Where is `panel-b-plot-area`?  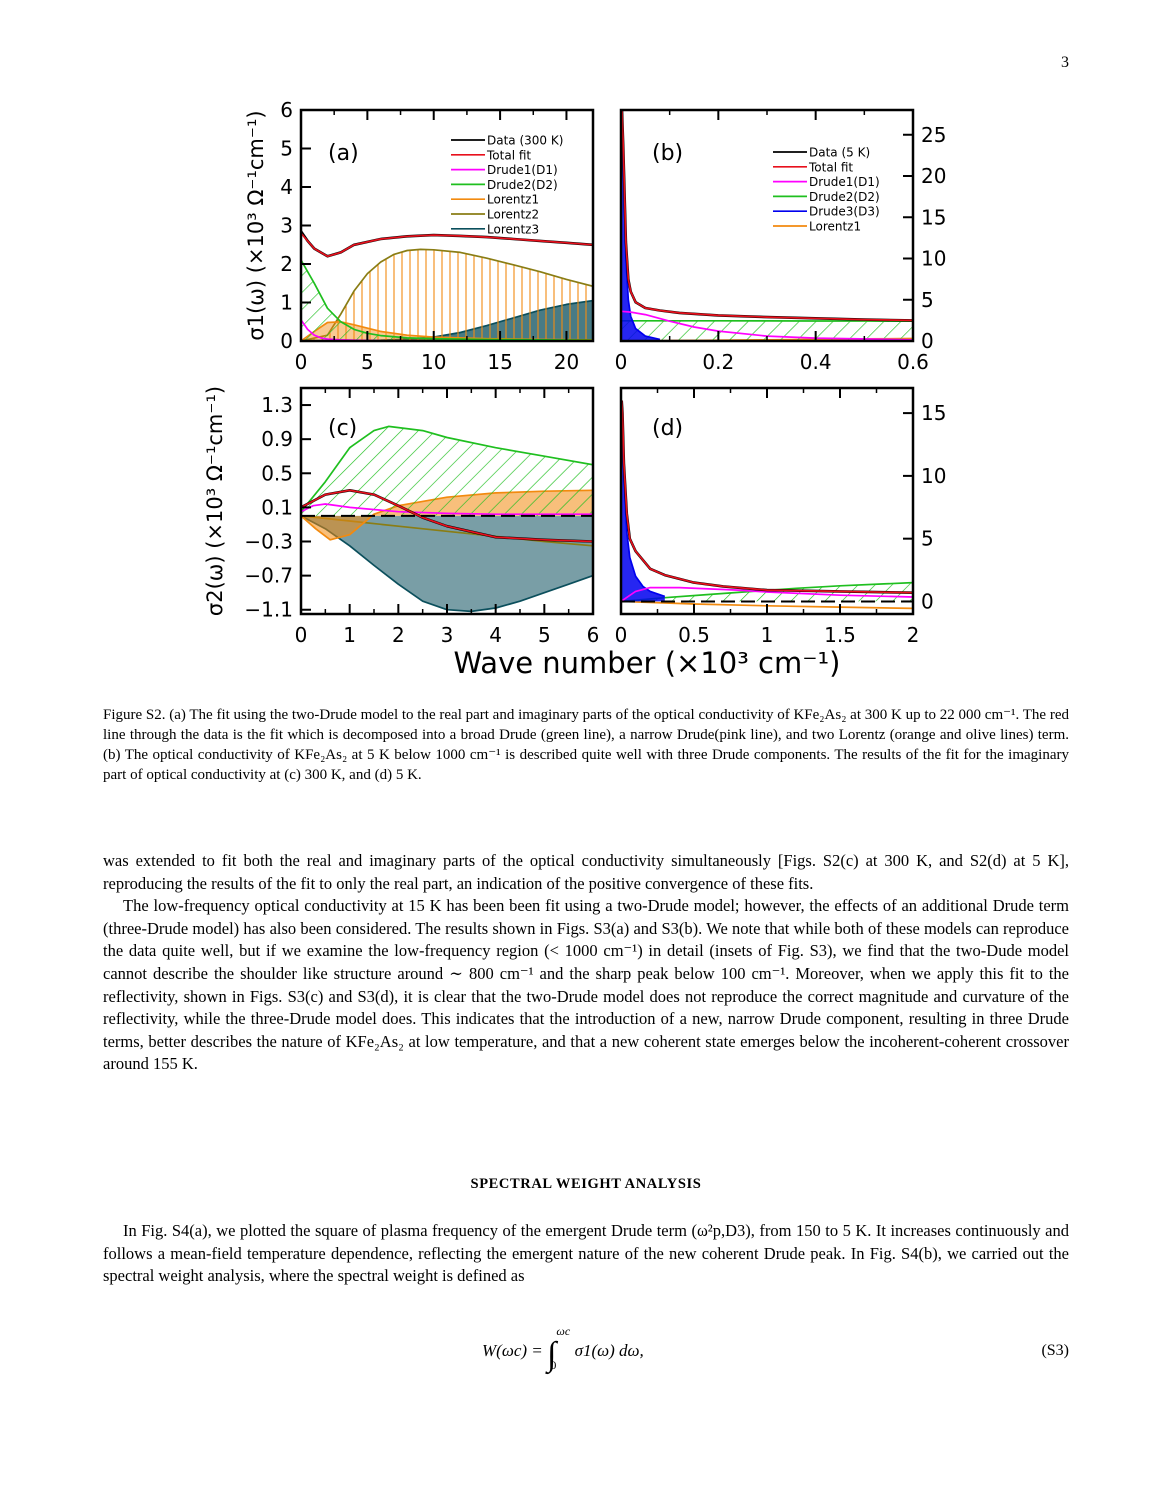 panel-b-plot-area is located at coordinates (767, 225).